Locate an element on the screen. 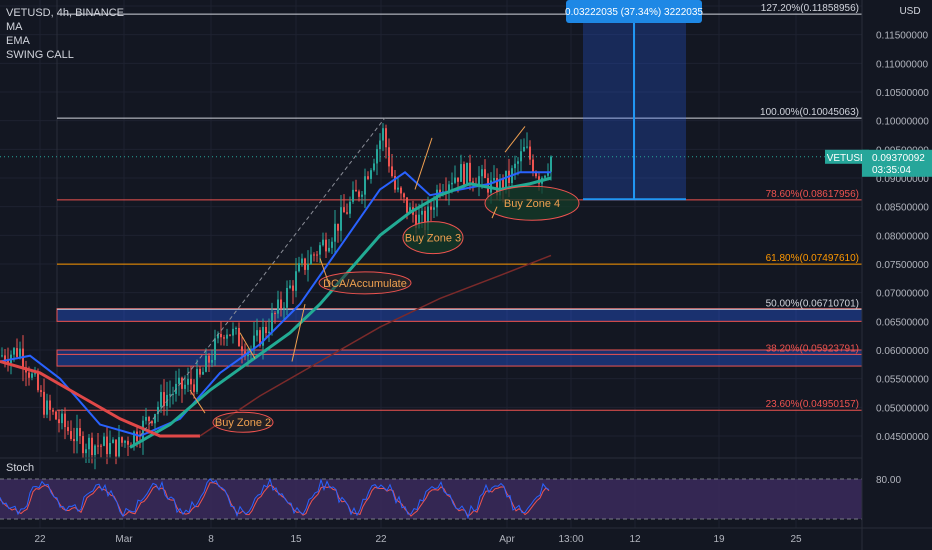 The width and height of the screenshot is (932, 550). price-tick-label: 0.06500000 is located at coordinates (902, 322).